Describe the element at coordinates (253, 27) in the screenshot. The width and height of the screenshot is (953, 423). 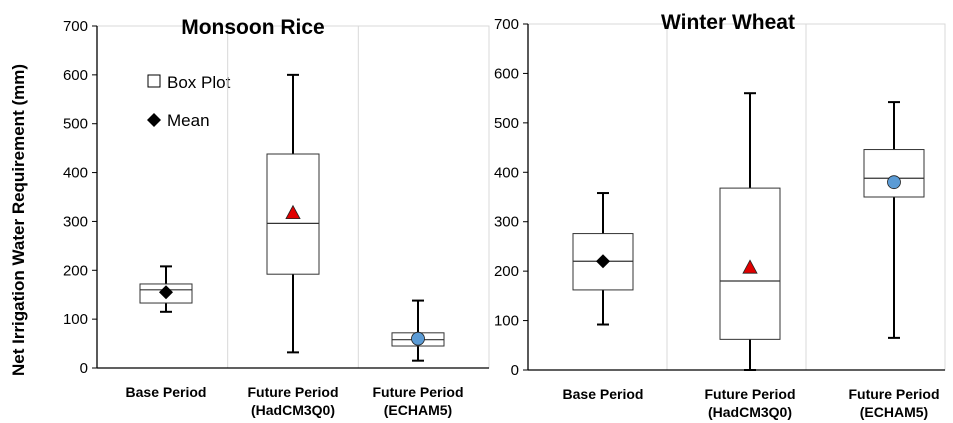
I see `chart-title: Monsoon Rice` at that location.